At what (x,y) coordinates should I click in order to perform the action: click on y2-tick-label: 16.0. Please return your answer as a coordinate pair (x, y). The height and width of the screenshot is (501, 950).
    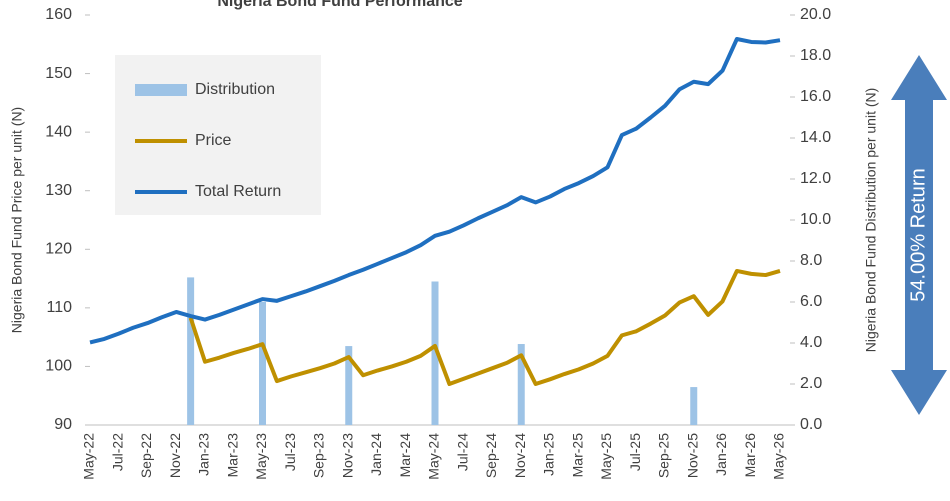
    Looking at the image, I should click on (815, 96).